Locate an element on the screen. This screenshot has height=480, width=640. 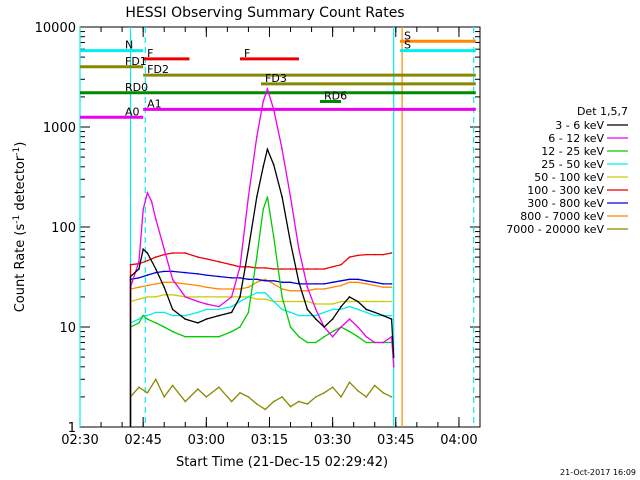
flag-label: FD2 is located at coordinates (158, 69).